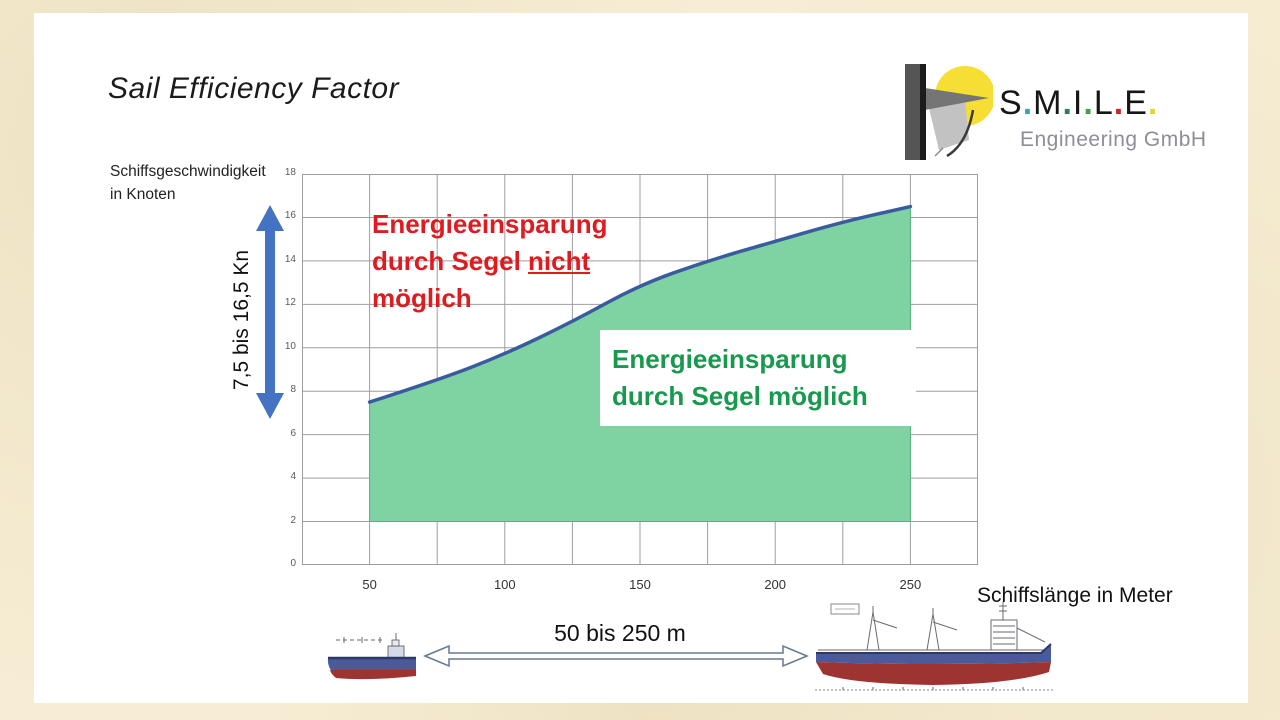 The image size is (1280, 720). I want to click on speed-range-arrow, so click(270, 312).